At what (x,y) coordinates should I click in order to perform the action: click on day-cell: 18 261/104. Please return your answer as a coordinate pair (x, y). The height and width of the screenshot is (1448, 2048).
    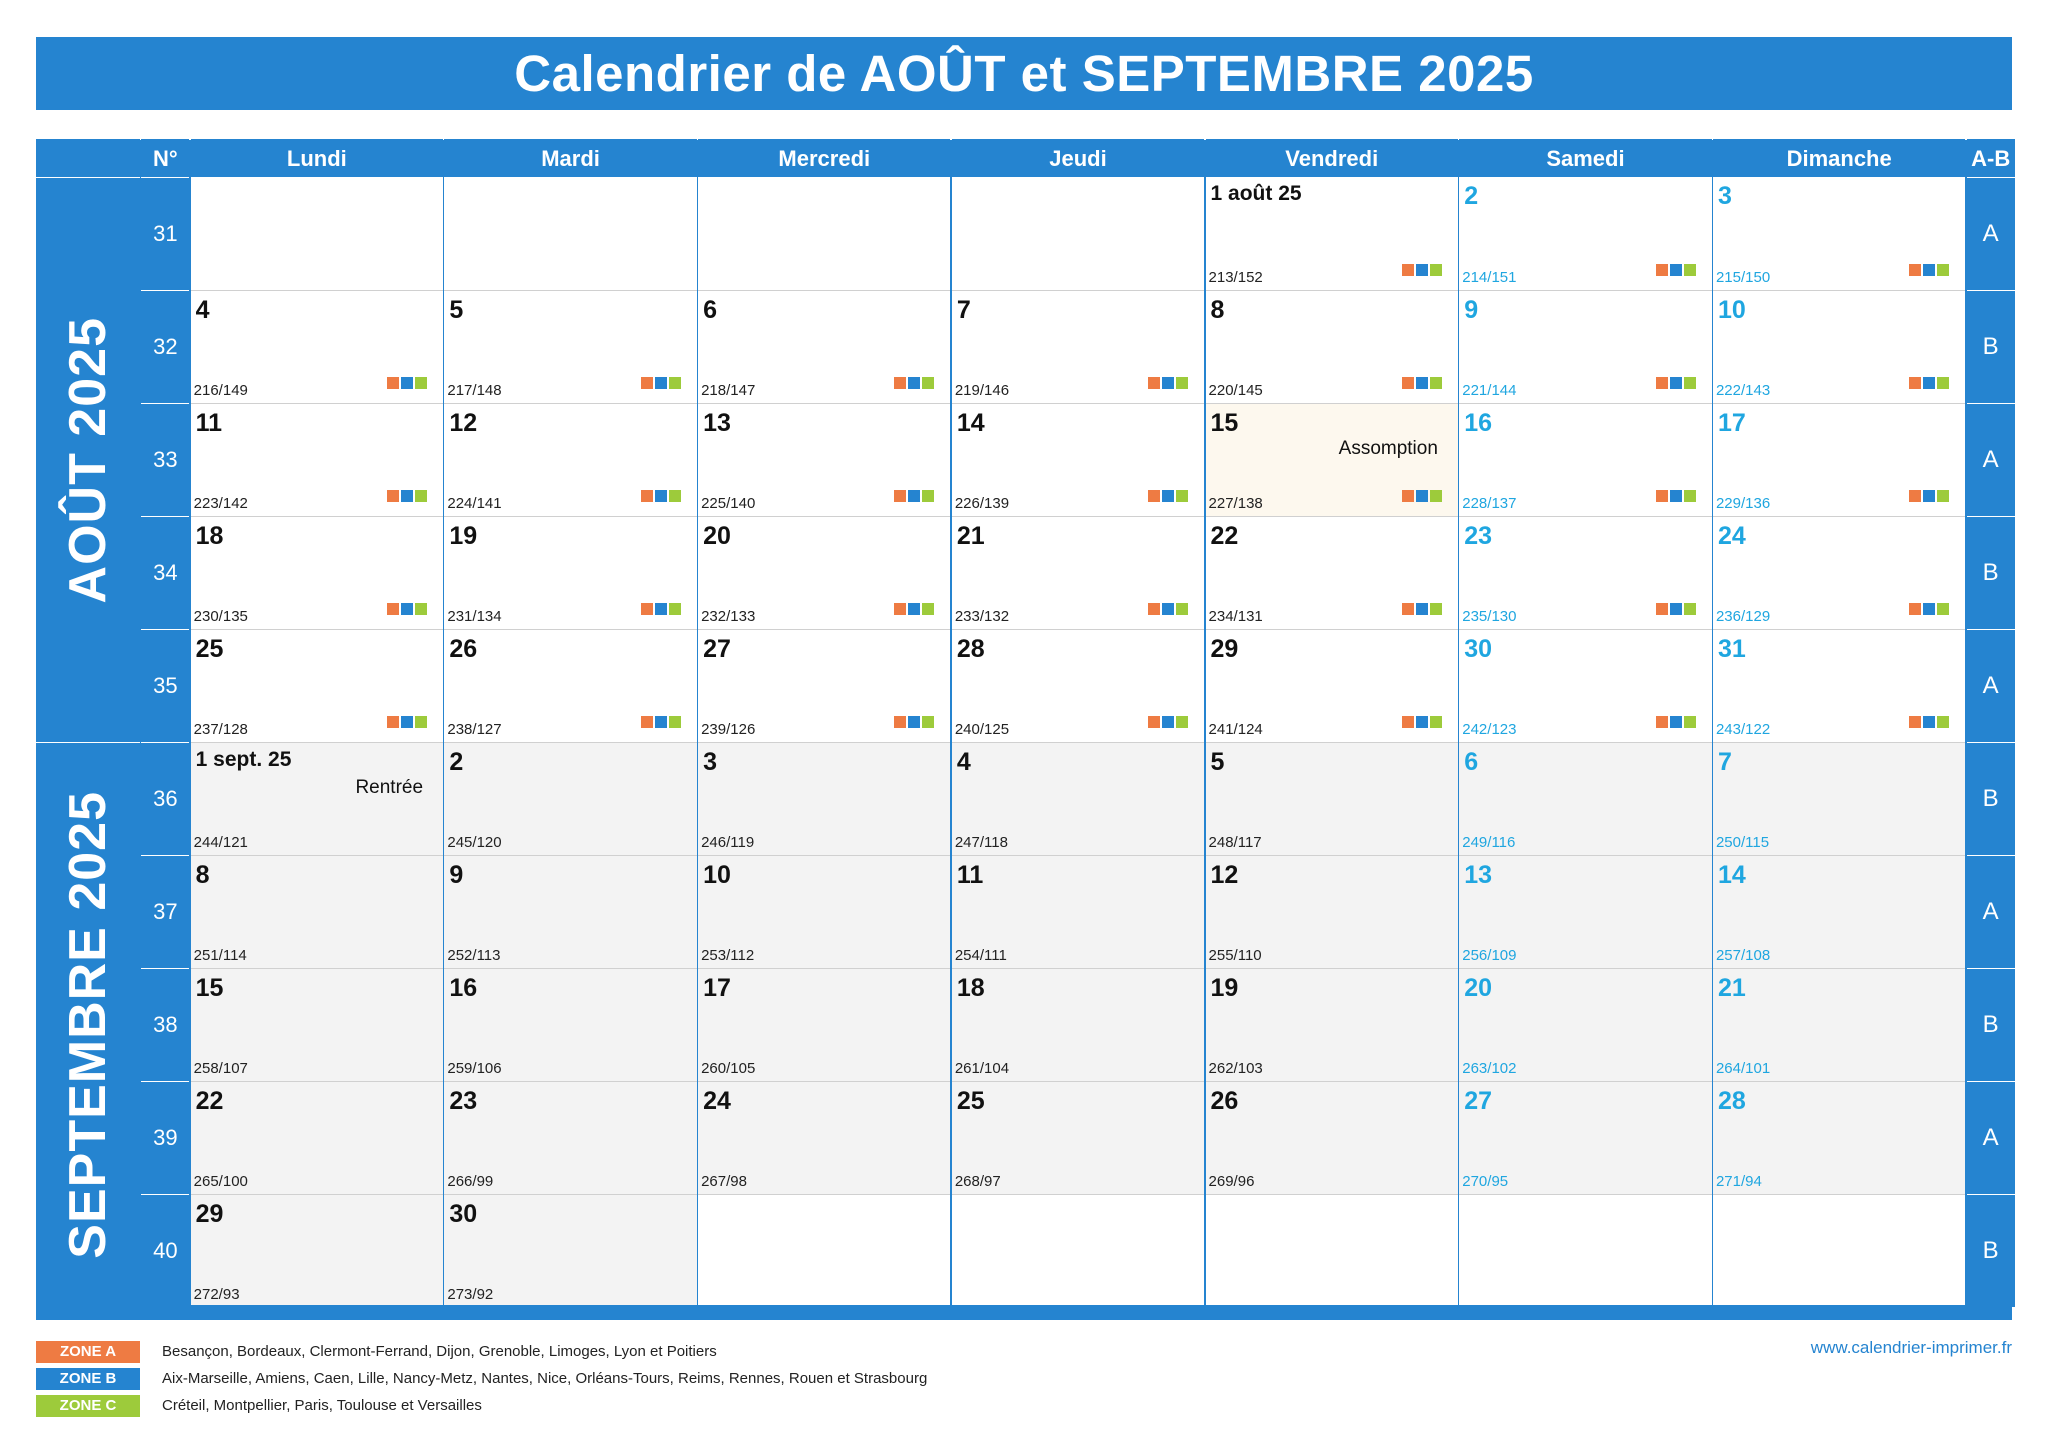
    Looking at the image, I should click on (1078, 1024).